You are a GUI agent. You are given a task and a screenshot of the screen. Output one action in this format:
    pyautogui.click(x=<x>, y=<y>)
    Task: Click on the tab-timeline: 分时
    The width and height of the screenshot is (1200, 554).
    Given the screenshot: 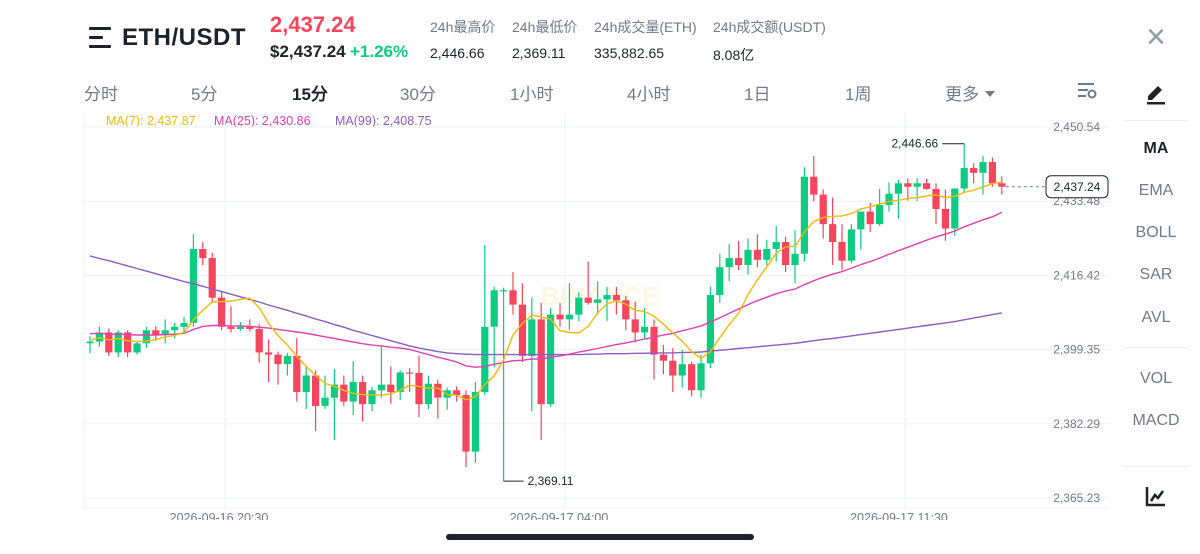 What is the action you would take?
    pyautogui.click(x=101, y=94)
    